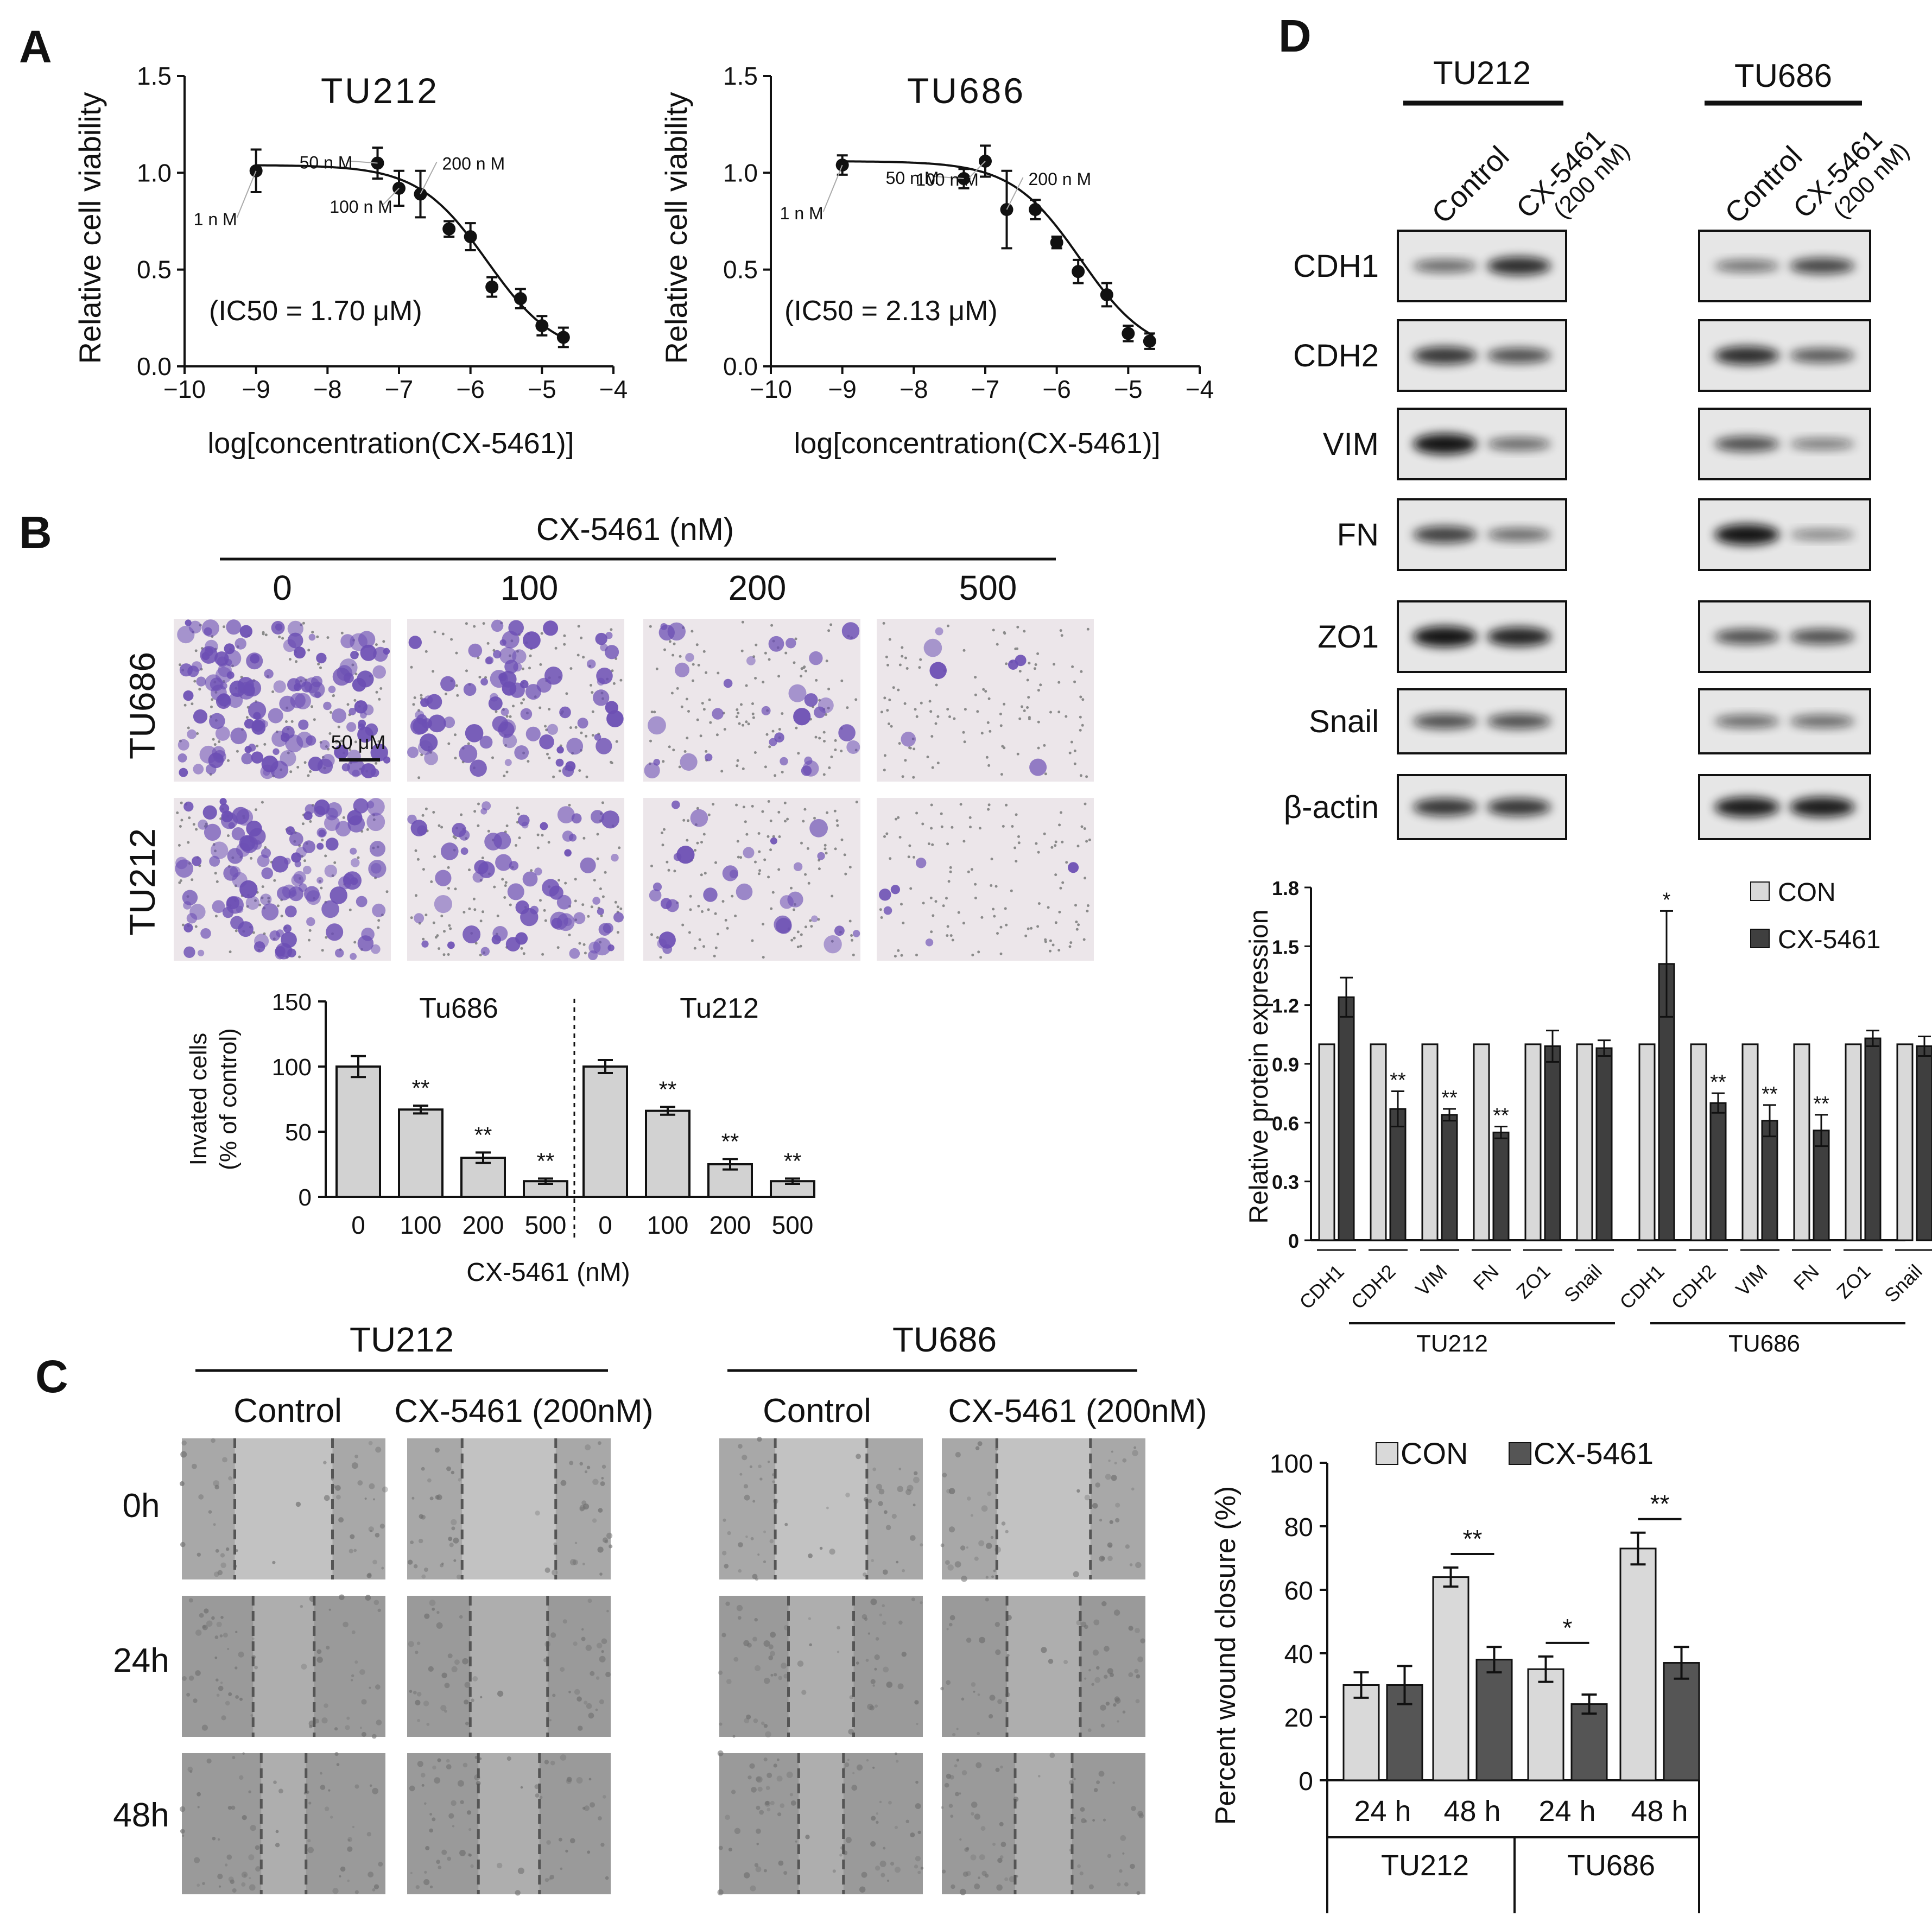  What do you see at coordinates (820, 1667) in the screenshot?
I see `wound-image-tile` at bounding box center [820, 1667].